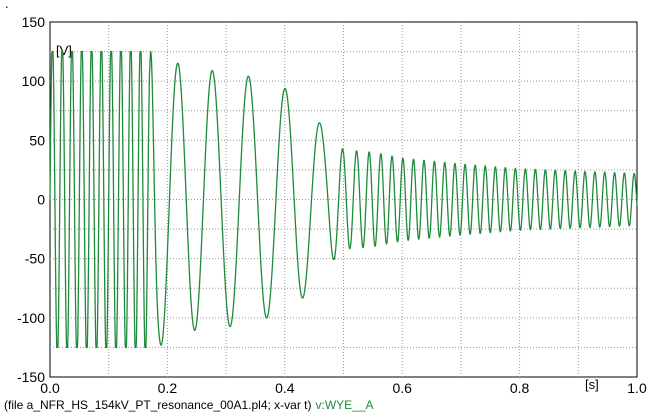 The image size is (648, 417). What do you see at coordinates (637, 388) in the screenshot?
I see `x-tick-label: 1.0` at bounding box center [637, 388].